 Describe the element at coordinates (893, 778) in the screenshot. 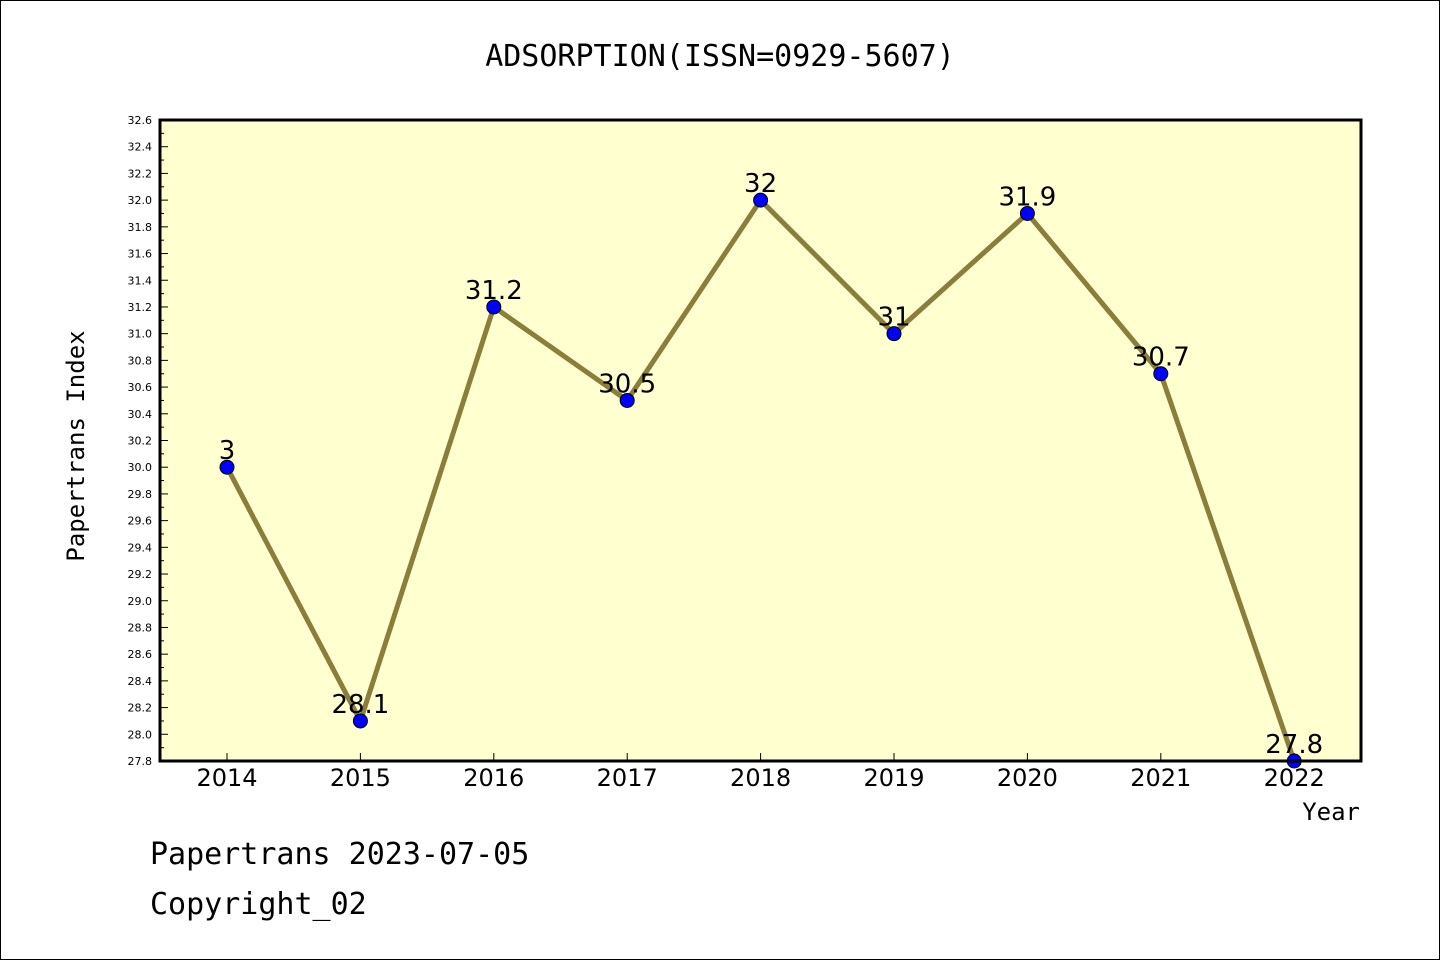

I see `x-tick-label: 2019` at that location.